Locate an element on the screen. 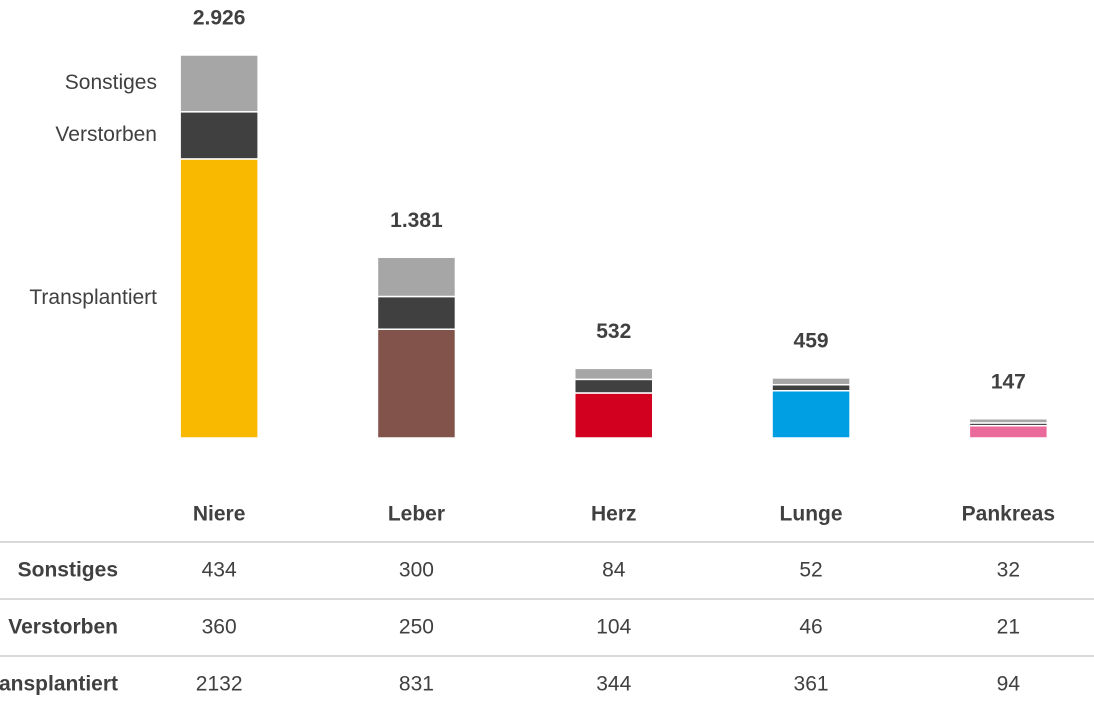 This screenshot has width=1094, height=713. table-cell: 250 is located at coordinates (416, 627).